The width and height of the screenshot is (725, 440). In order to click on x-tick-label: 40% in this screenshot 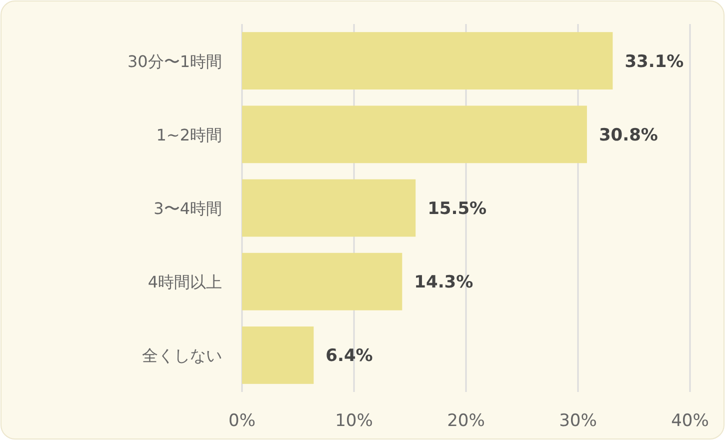, I will do `click(690, 421)`.